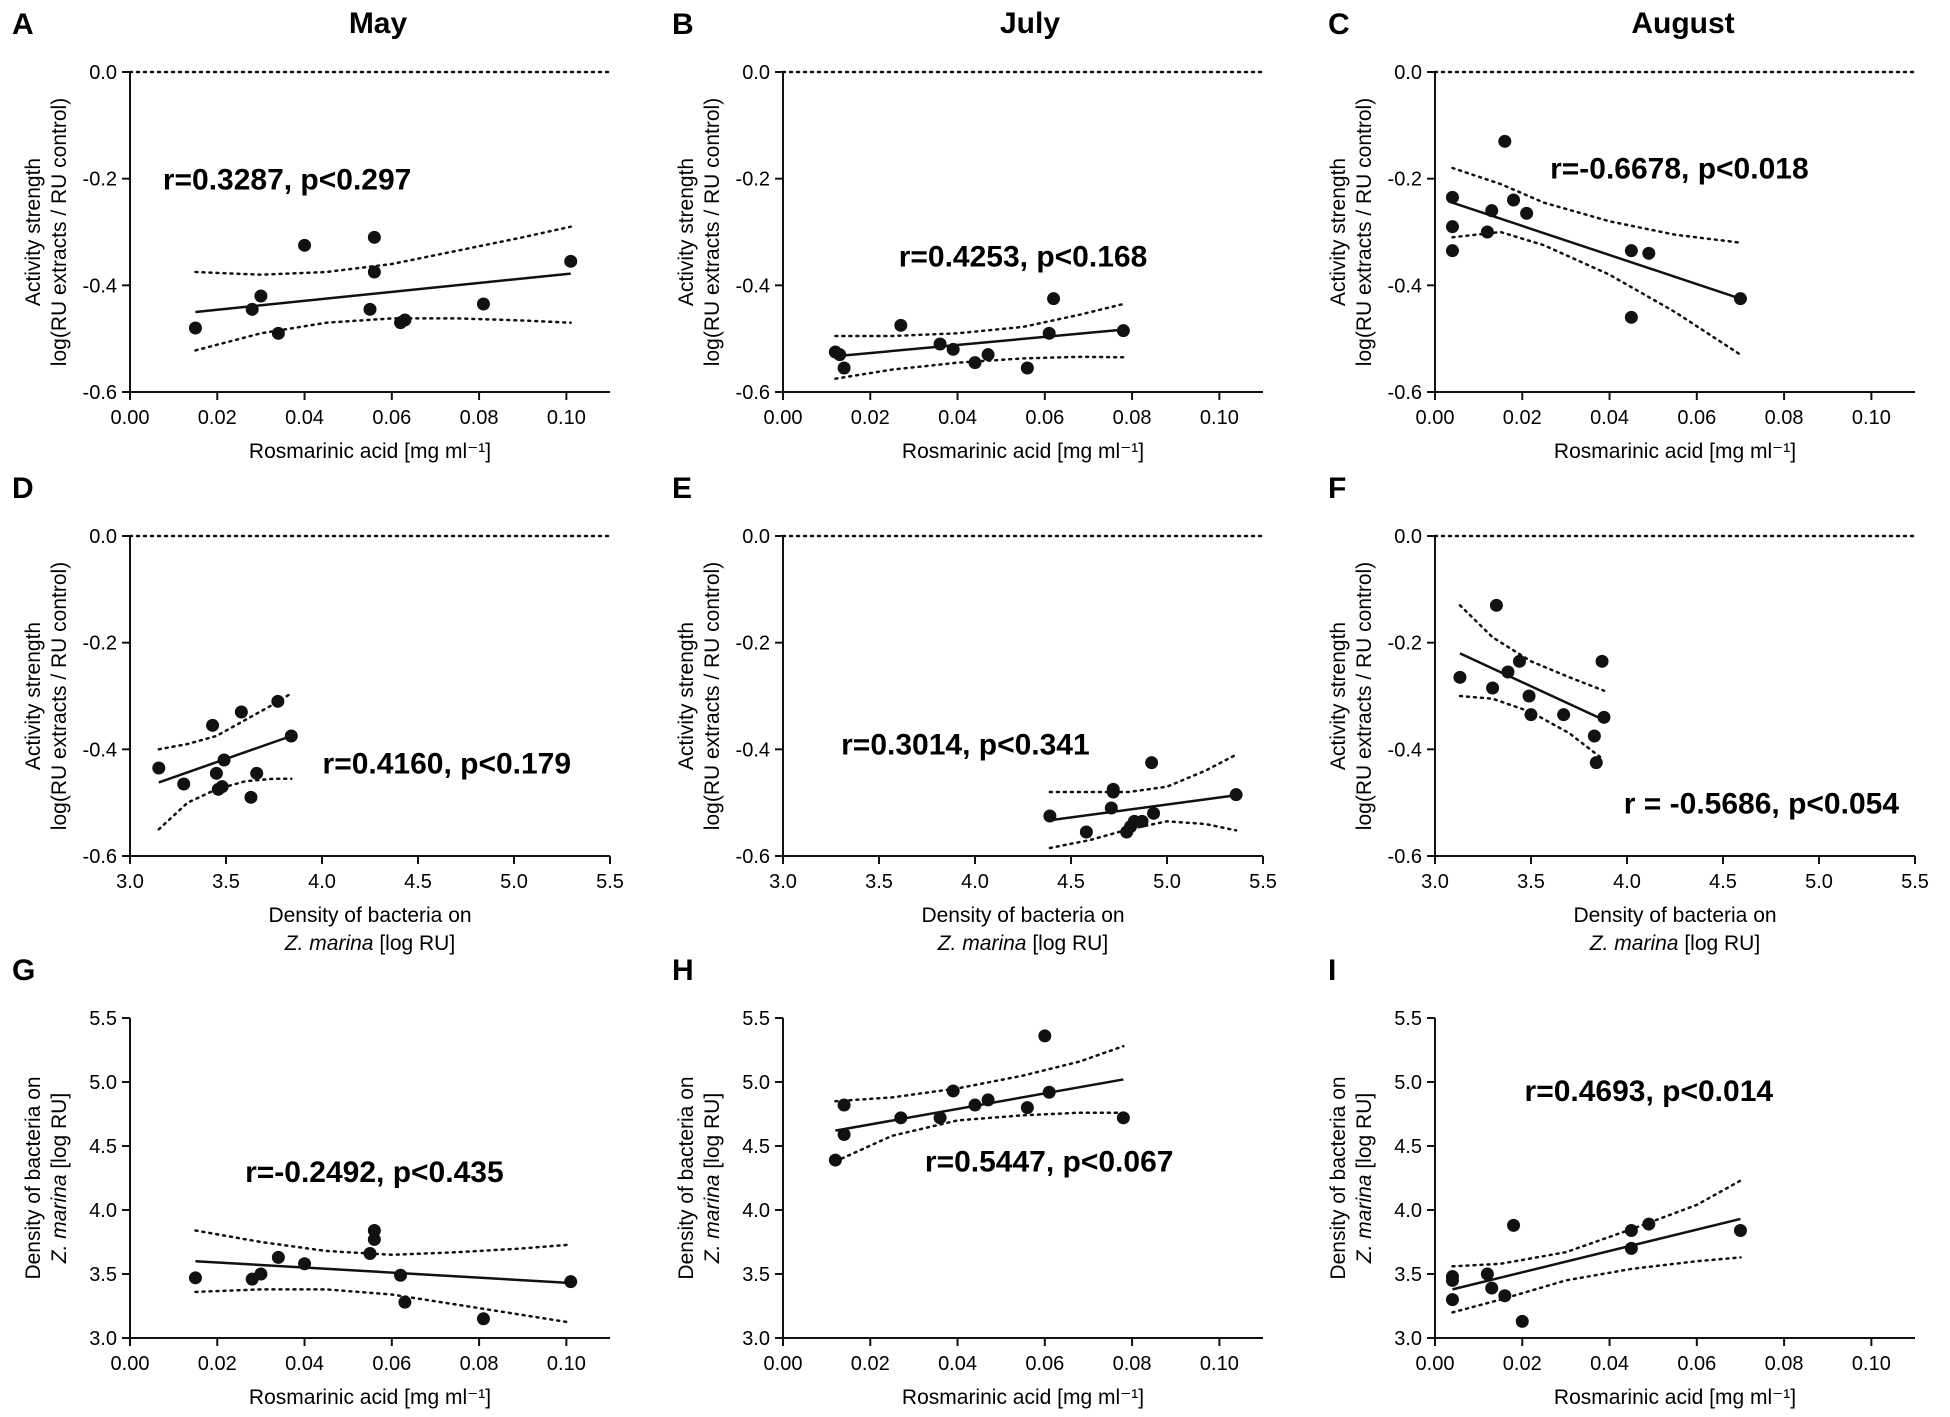  I want to click on correlation-annotation: r=0.3014, p<0.341, so click(965, 745).